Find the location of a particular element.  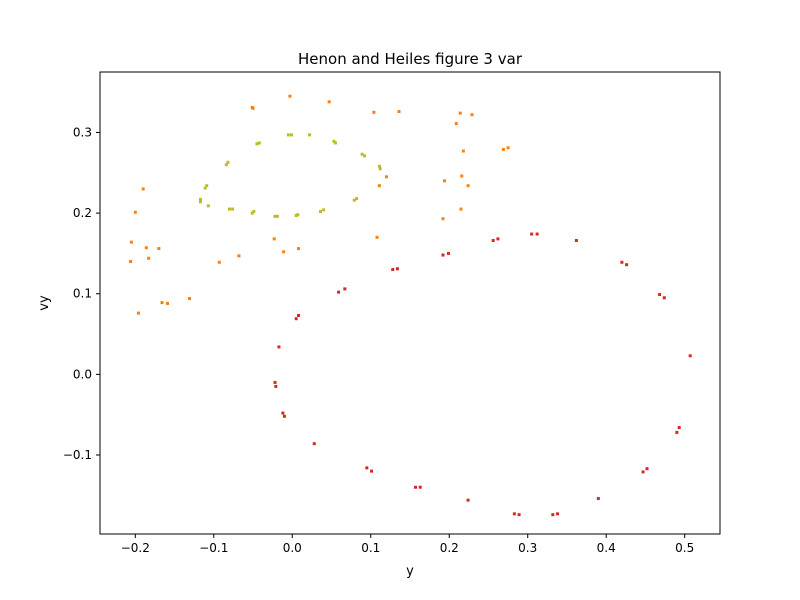

y-tick-label: −0.1 is located at coordinates (77, 455).